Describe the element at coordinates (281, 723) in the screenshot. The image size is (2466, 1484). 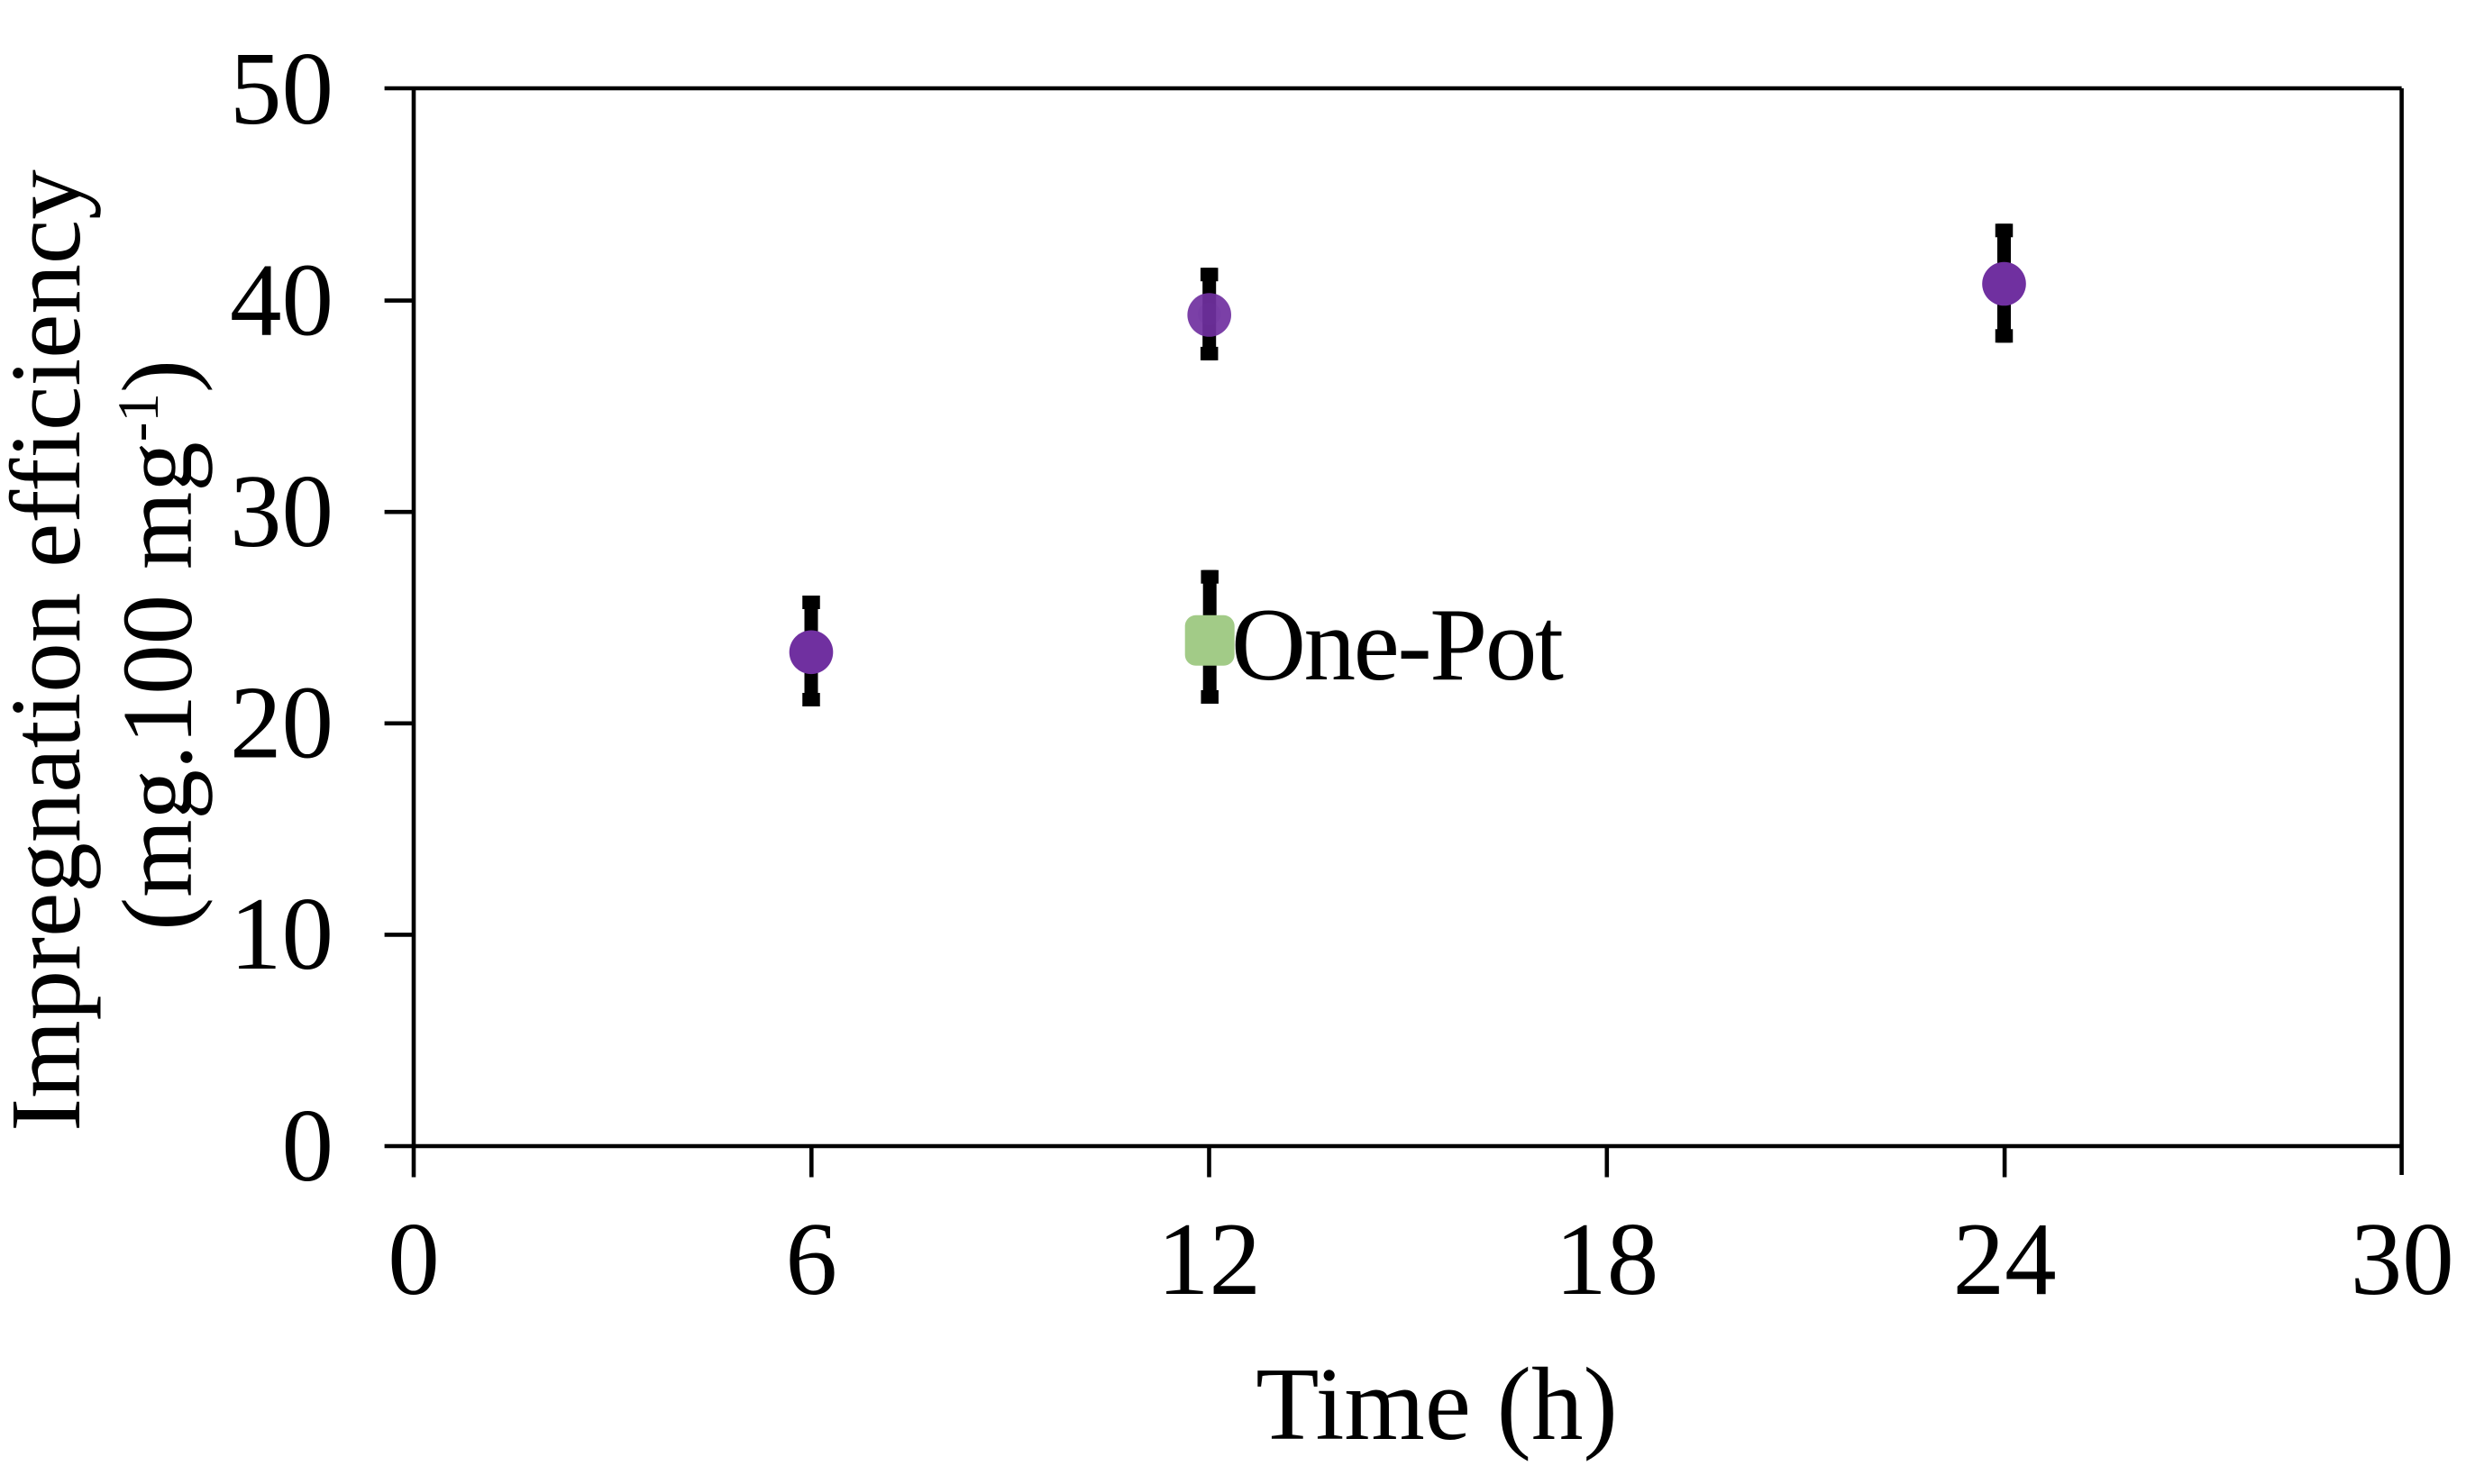
I see `svg-text: 20` at that location.